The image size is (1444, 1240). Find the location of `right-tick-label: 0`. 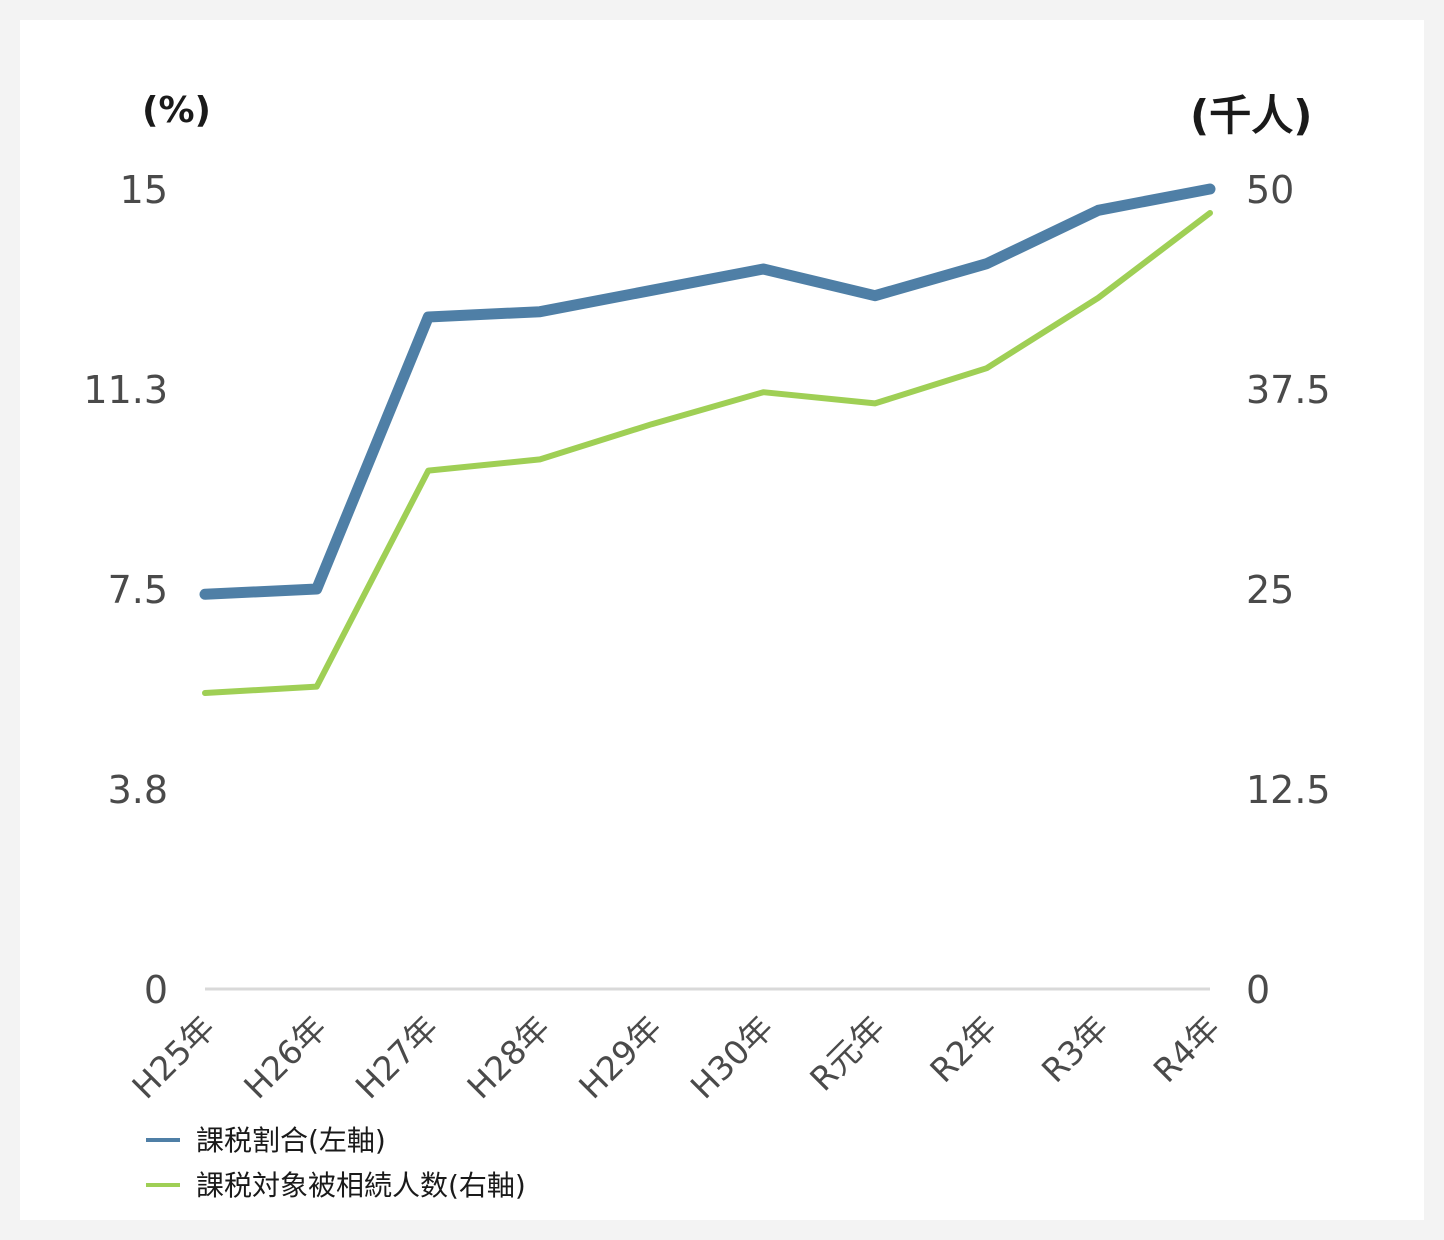

right-tick-label: 0 is located at coordinates (1258, 990).